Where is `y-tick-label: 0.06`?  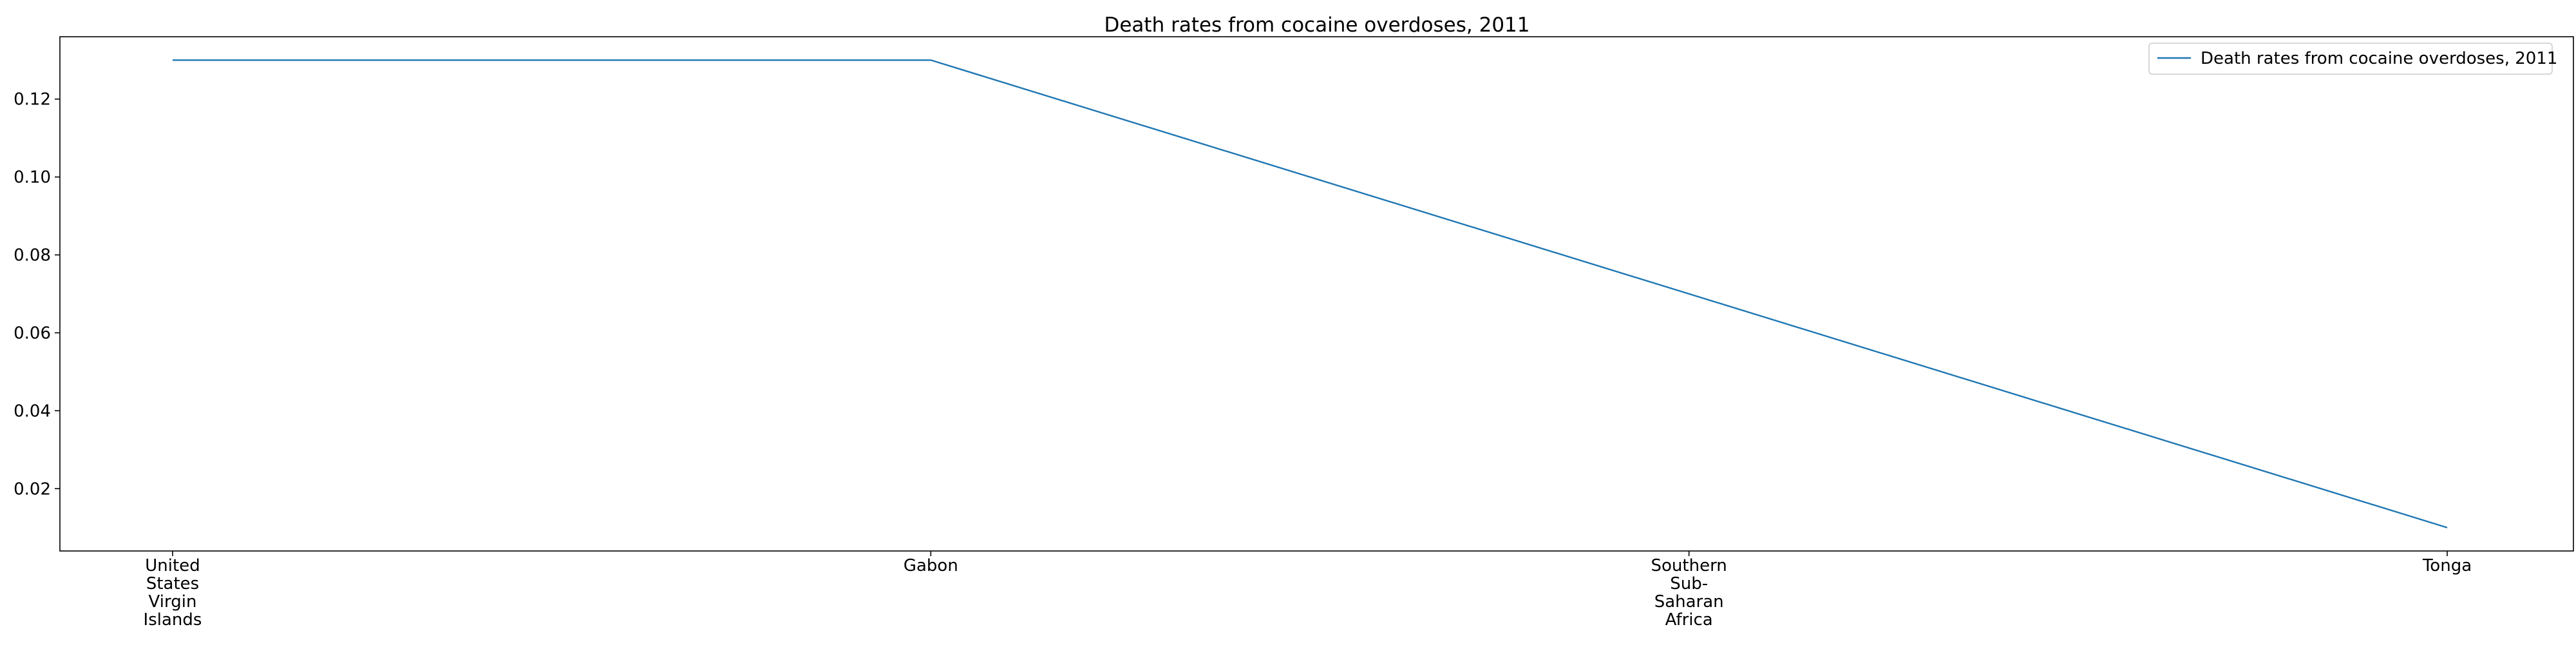
y-tick-label: 0.06 is located at coordinates (32, 333).